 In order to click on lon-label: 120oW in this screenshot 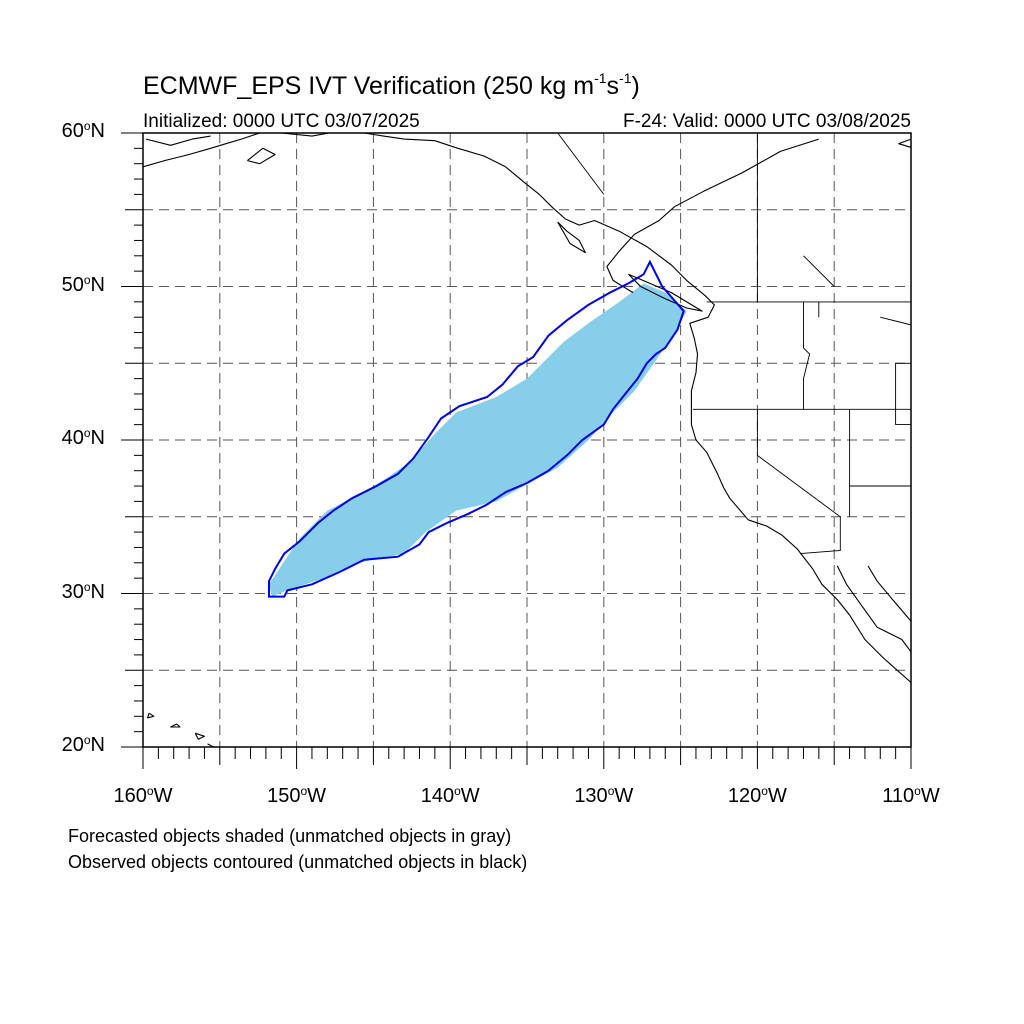, I will do `click(757, 795)`.